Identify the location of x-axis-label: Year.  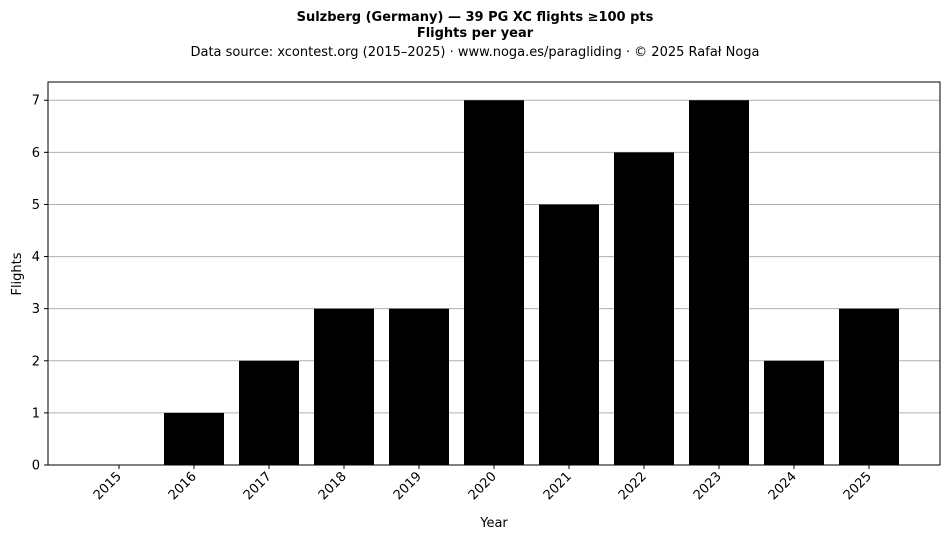
(493, 523).